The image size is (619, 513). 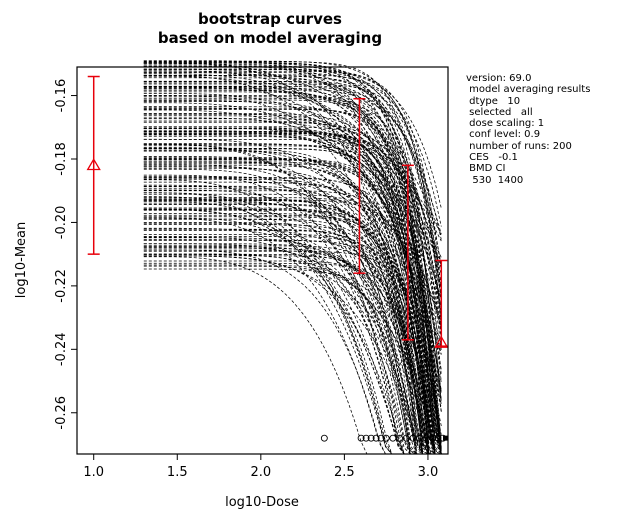 What do you see at coordinates (262, 502) in the screenshot?
I see `x-axis-label: log10-Dose` at bounding box center [262, 502].